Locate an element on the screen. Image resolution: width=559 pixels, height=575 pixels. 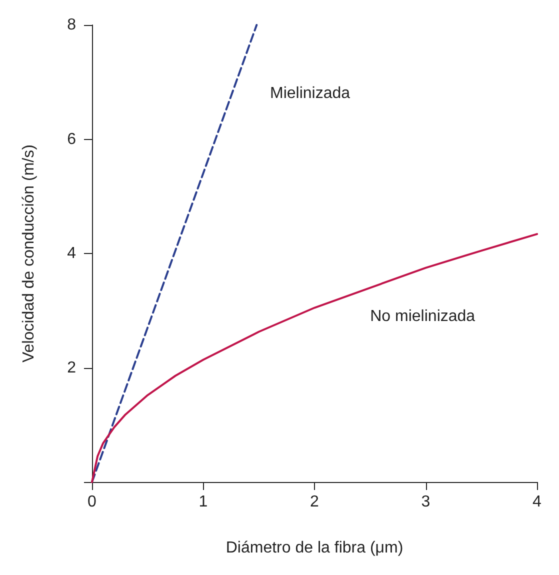
y-tick-label: 4 is located at coordinates (71, 253).